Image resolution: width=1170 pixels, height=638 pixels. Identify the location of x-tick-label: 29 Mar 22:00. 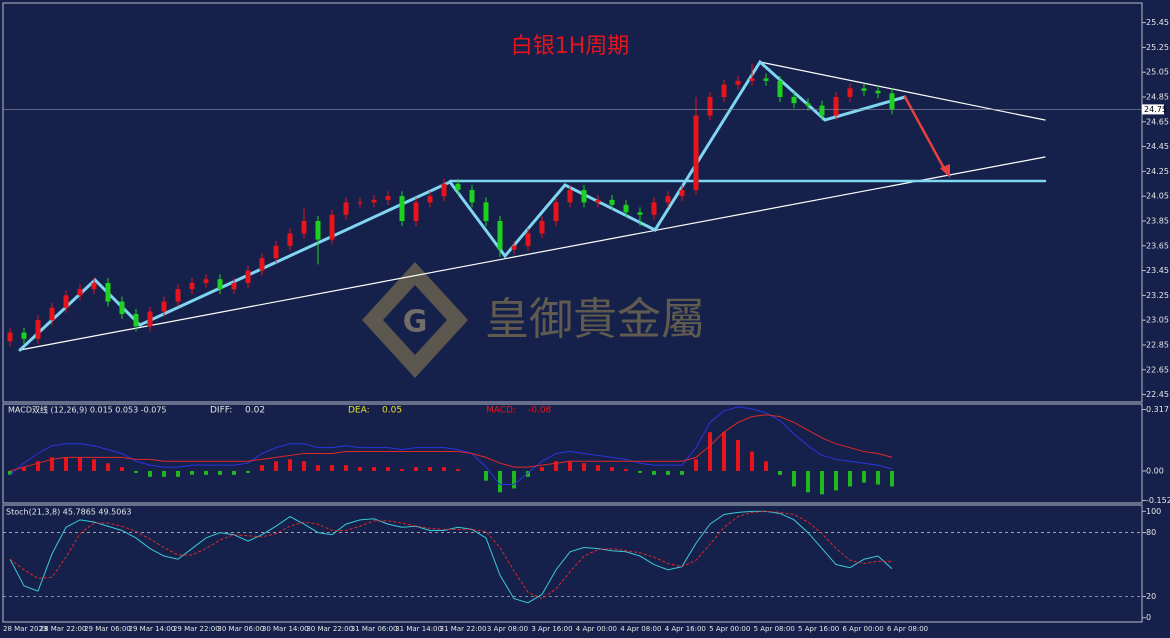
(196, 629).